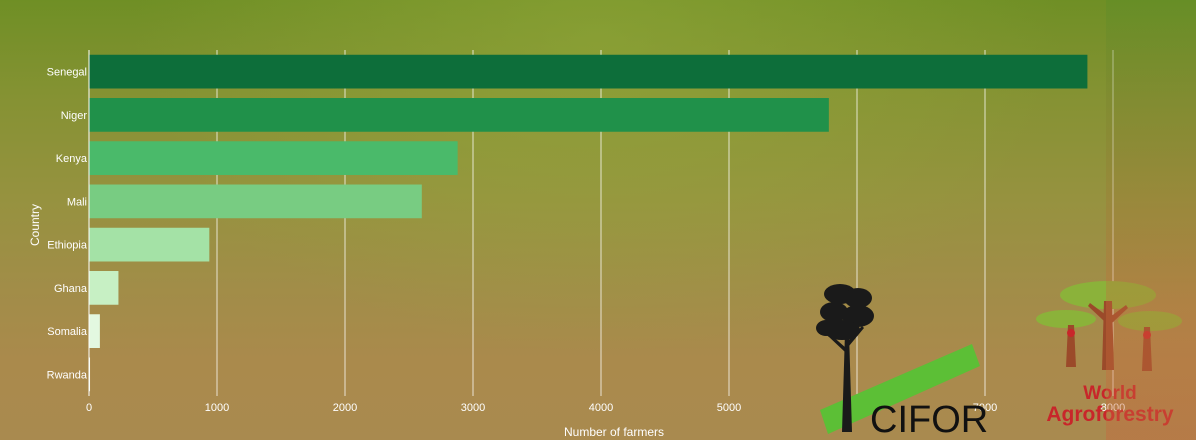 This screenshot has height=440, width=1196. Describe the element at coordinates (459, 115) in the screenshot. I see `bar-niger` at that location.